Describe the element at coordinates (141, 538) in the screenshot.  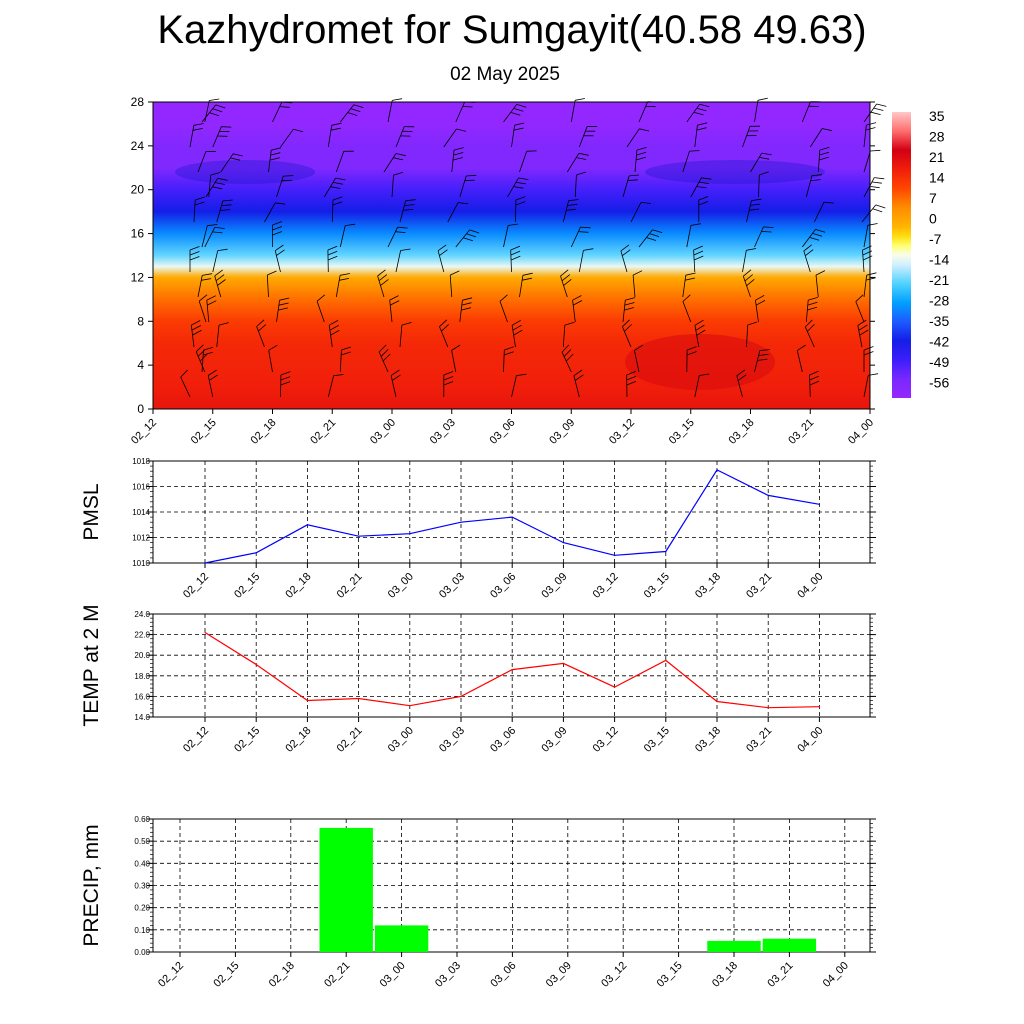
I see `y-tick-label: 1012` at that location.